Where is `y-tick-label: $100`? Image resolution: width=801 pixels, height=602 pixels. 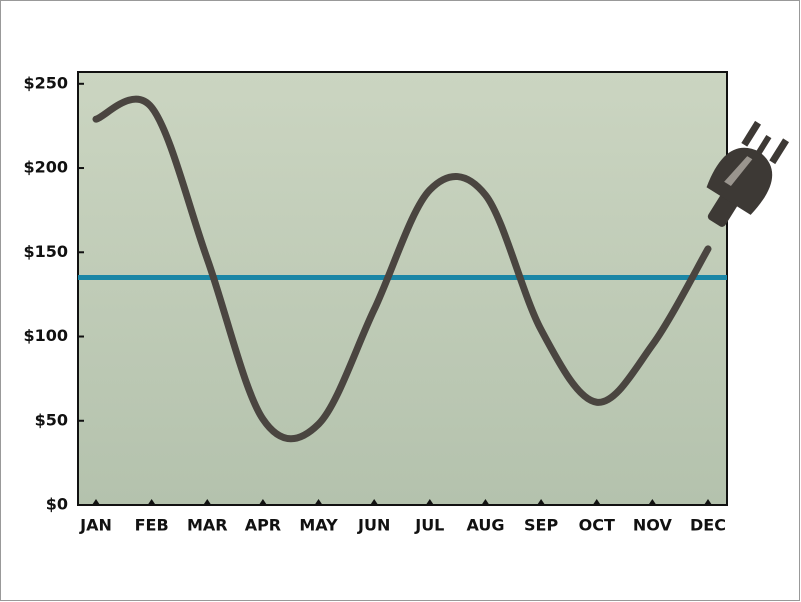
y-tick-label: $100 is located at coordinates (45, 335).